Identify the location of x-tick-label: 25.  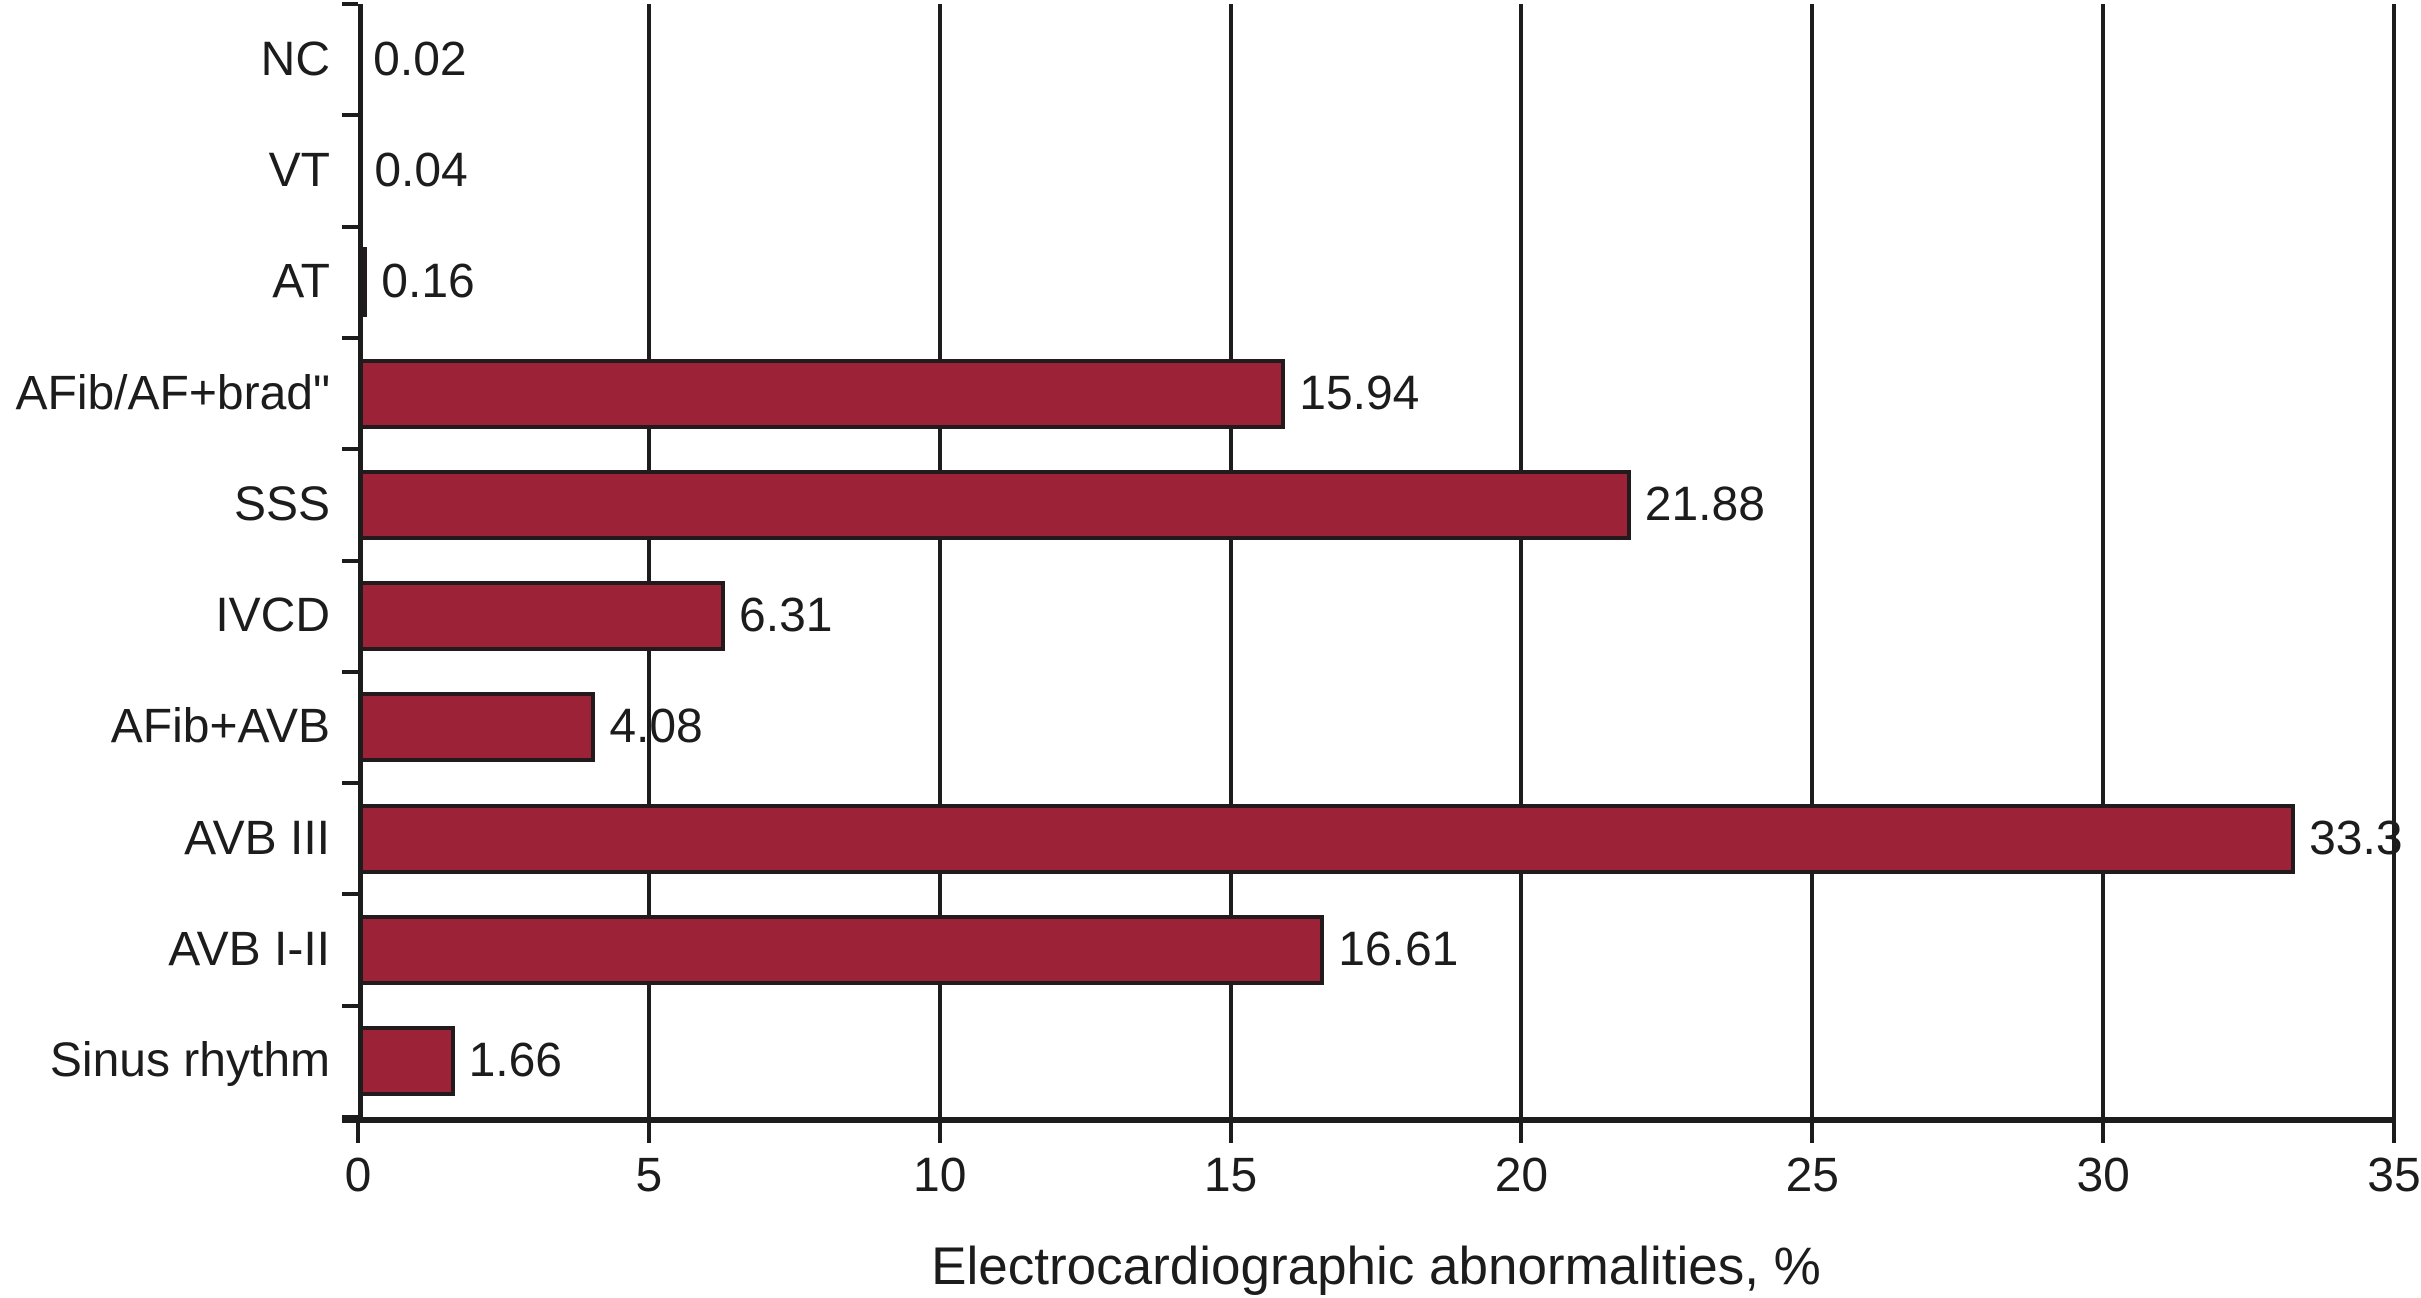
(1812, 1175).